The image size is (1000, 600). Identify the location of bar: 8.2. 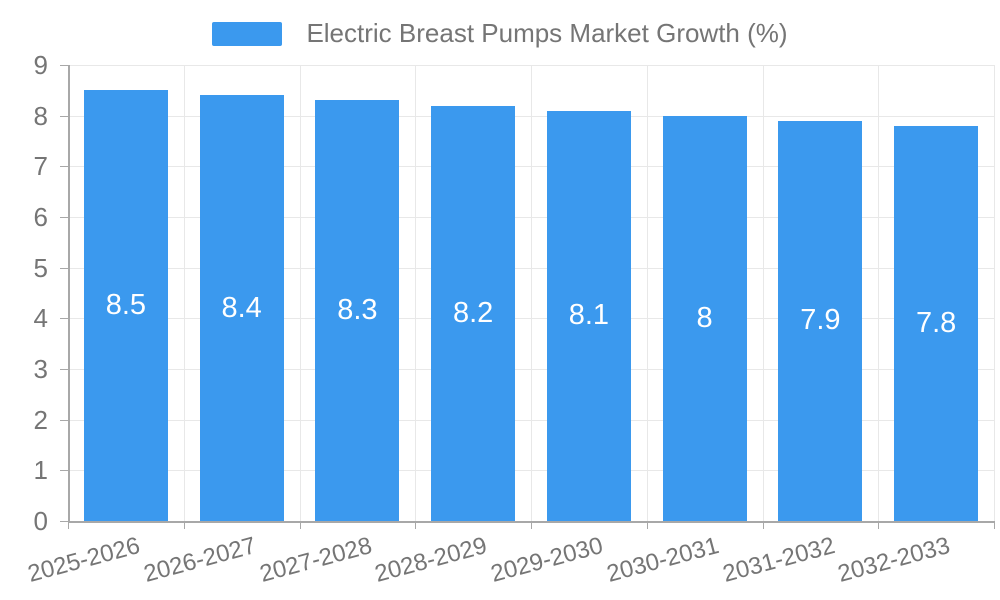
(473, 313).